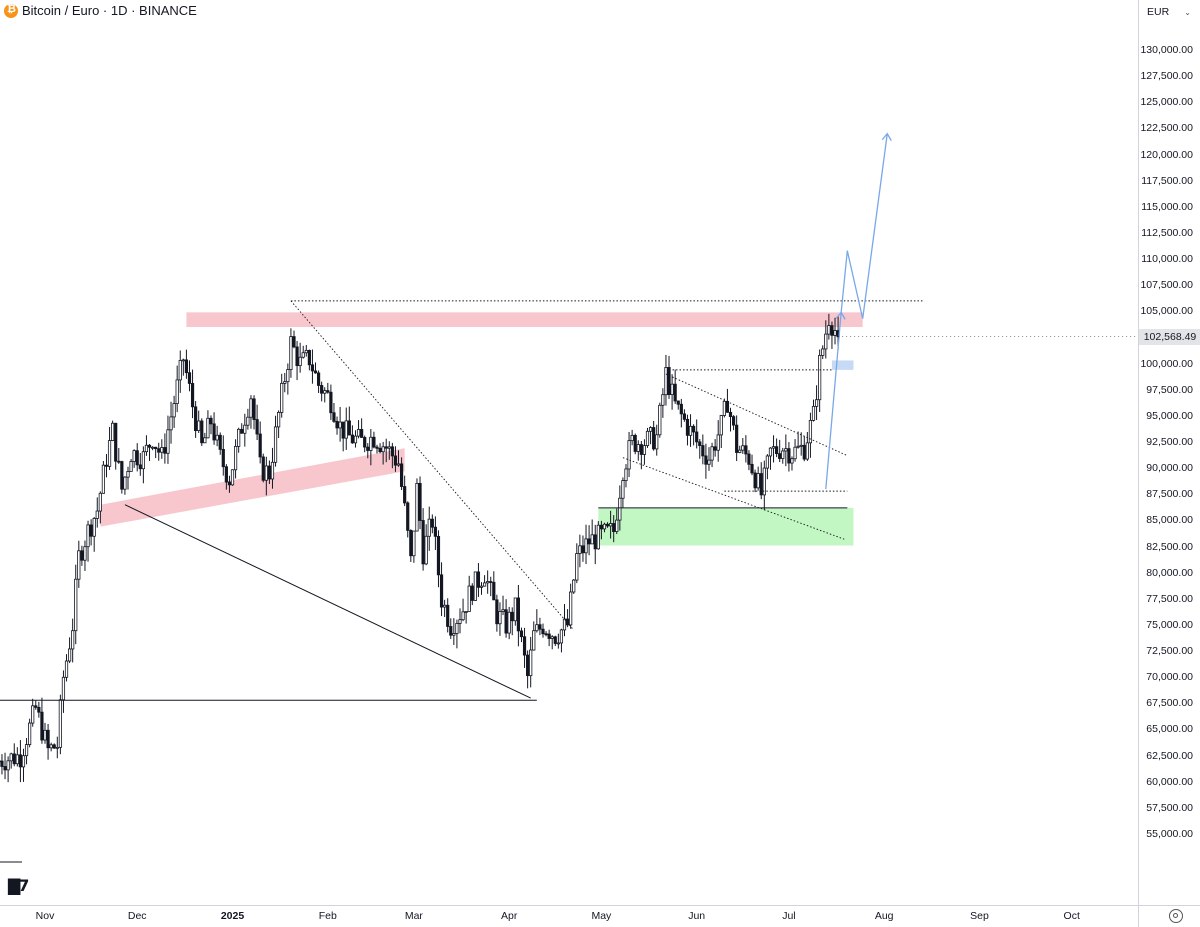 The image size is (1200, 927). Describe the element at coordinates (1167, 233) in the screenshot. I see `price-tick-label: 112,500.00` at that location.